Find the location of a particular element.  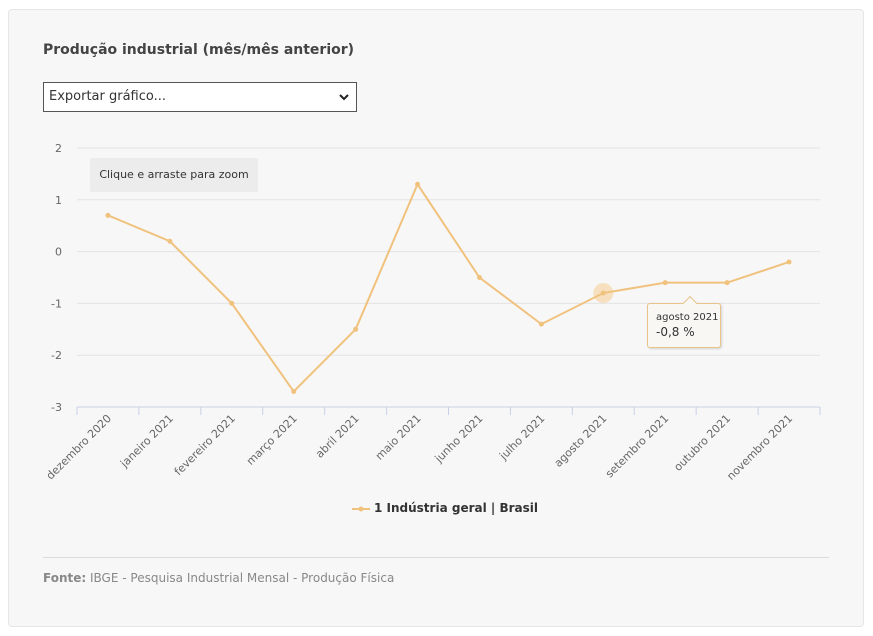

divider is located at coordinates (436, 557).